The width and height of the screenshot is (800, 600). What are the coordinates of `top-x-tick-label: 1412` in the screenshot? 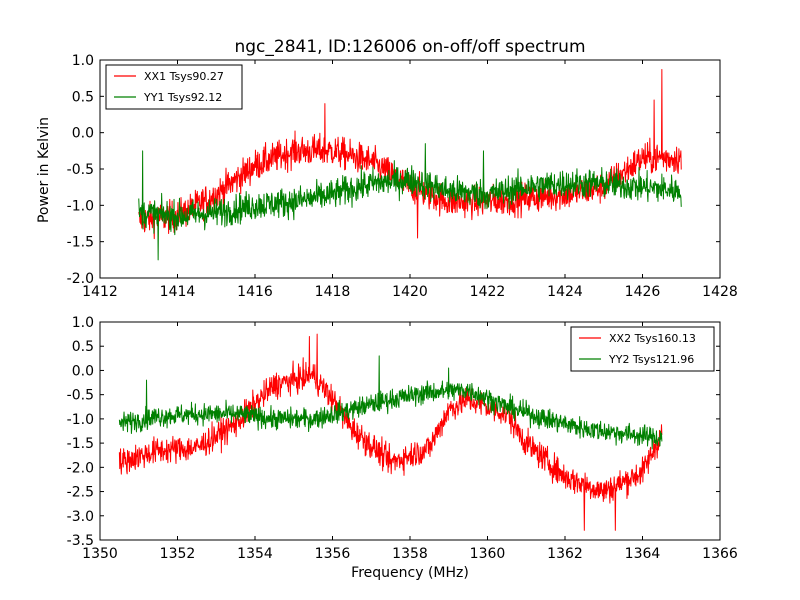 It's located at (100, 292).